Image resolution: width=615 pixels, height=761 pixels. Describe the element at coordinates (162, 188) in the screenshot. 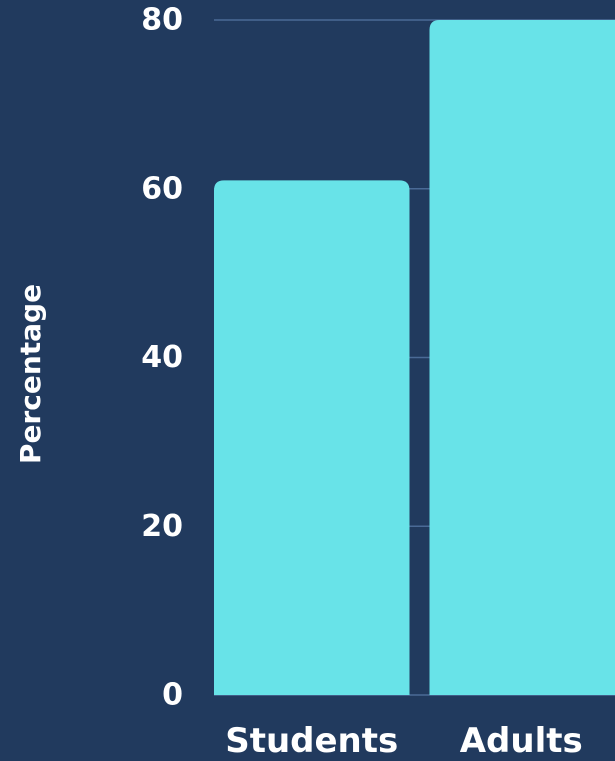

I see `y-tick-label-60: 60` at that location.